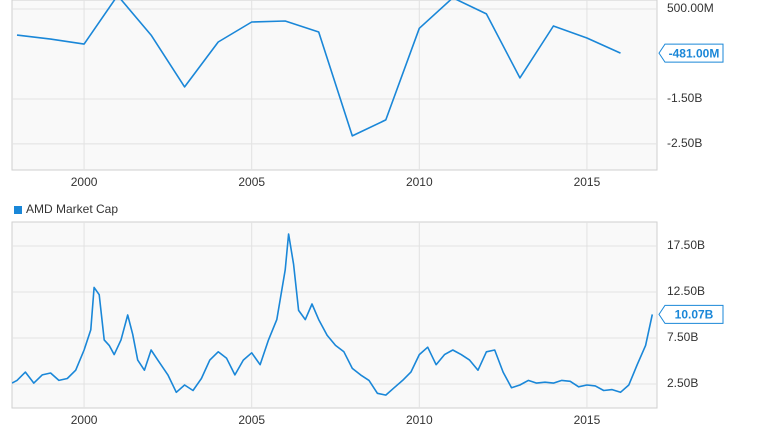  I want to click on y-tick-label: 500.00M, so click(690, 8).